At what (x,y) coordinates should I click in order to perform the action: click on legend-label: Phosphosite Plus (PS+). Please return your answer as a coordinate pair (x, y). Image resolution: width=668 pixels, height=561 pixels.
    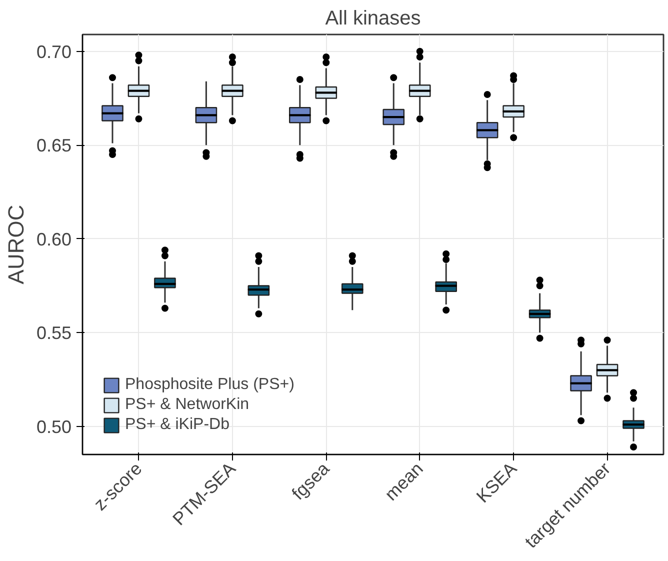
    Looking at the image, I should click on (209, 385).